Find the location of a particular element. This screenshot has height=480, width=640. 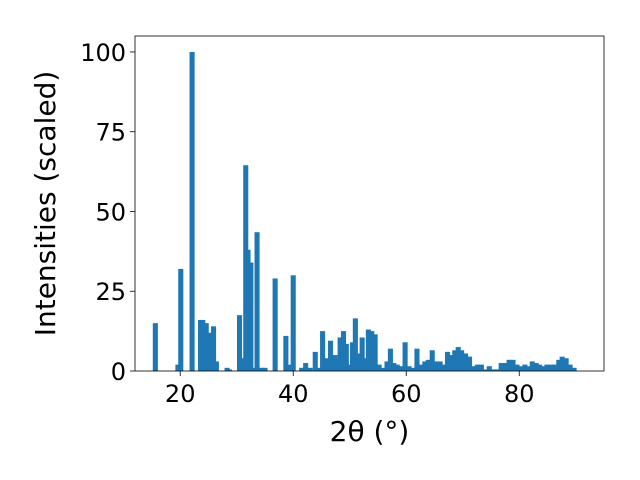

x-tick-label: 40 is located at coordinates (293, 394).